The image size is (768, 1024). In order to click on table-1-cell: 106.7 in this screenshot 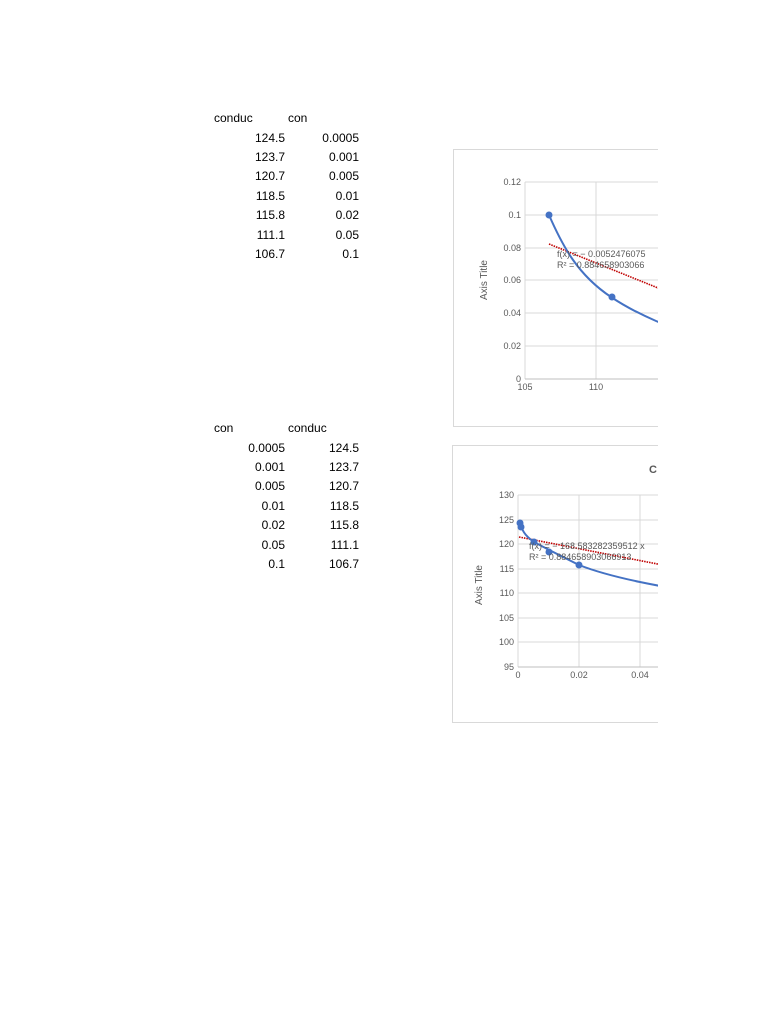, I will do `click(269, 254)`.